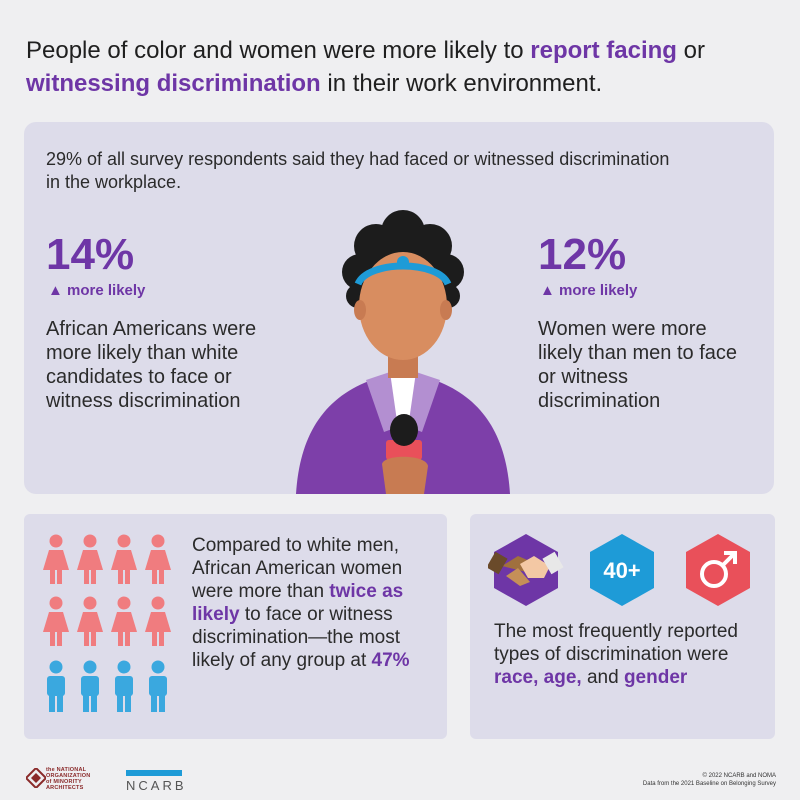  I want to click on african-americans-stat-value: 14%, so click(90, 254).